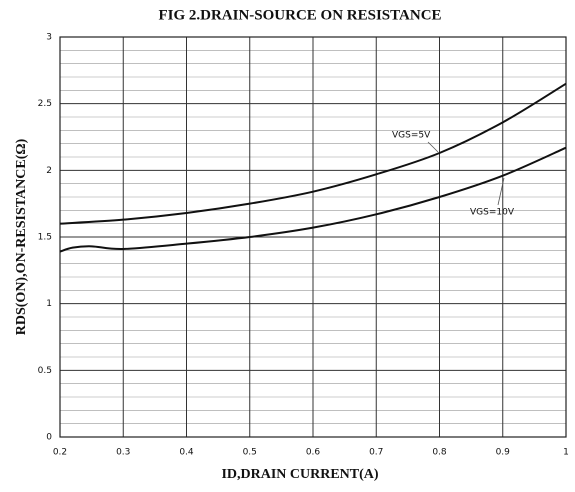 This screenshot has width=575, height=492. I want to click on x-axis-title: ID,DRAIN CURRENT(A), so click(299, 474).